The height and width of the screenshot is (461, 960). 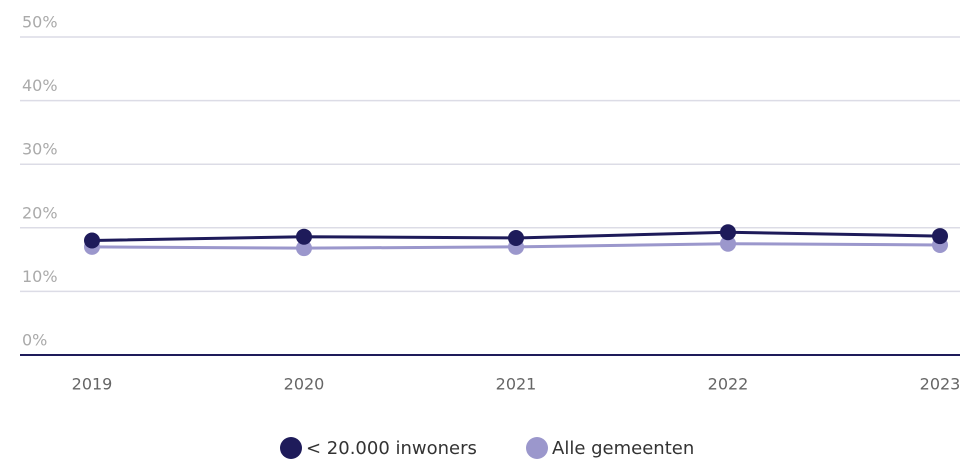 What do you see at coordinates (34, 340) in the screenshot?
I see `y-tick-label: 0%` at bounding box center [34, 340].